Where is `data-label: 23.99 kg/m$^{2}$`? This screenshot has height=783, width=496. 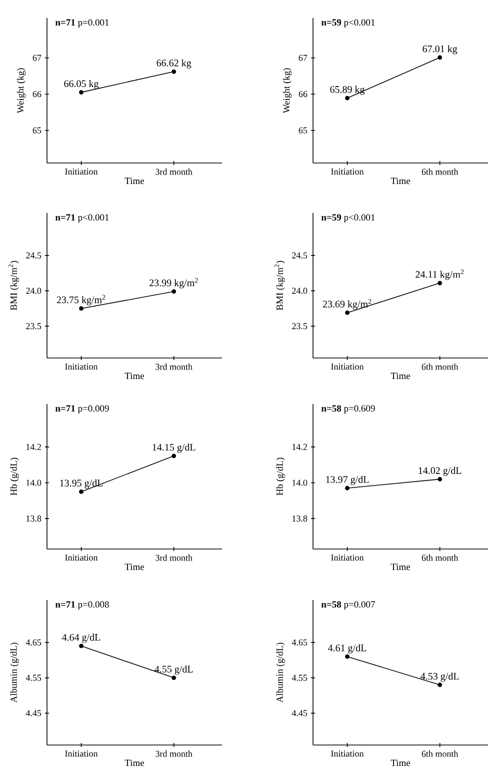 data-label: 23.99 kg/m$^{2}$ is located at coordinates (174, 283).